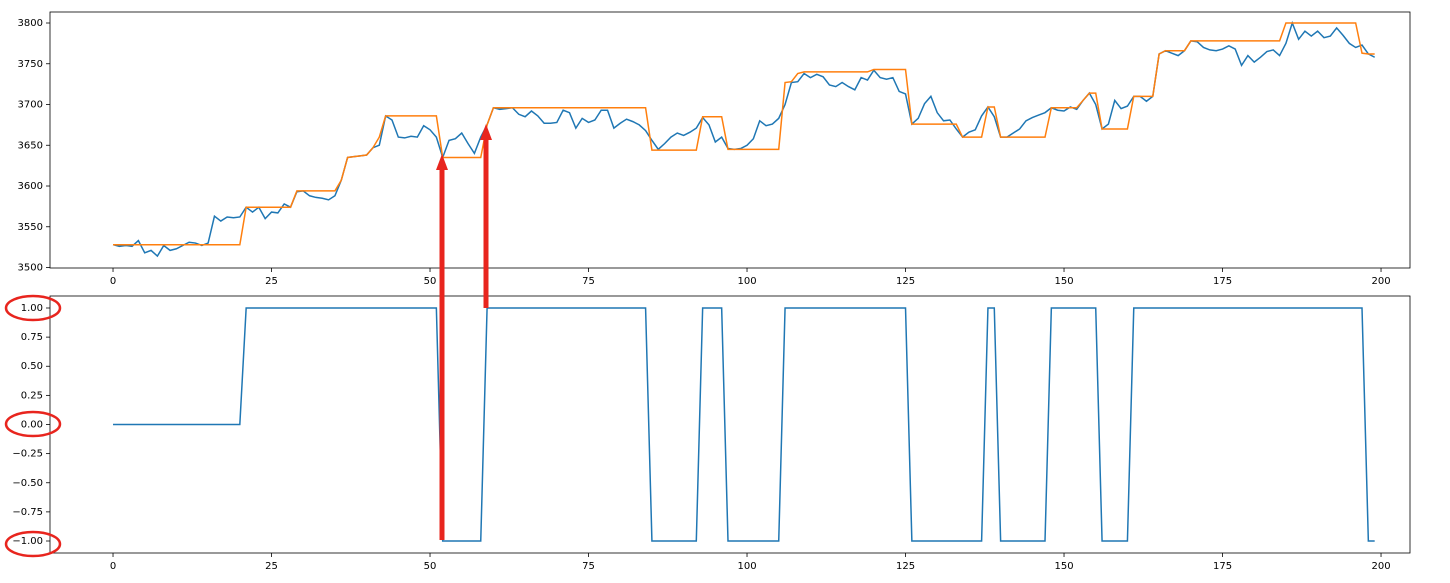 This screenshot has height=583, width=1450. I want to click on y-tick-label: 3700, so click(30, 105).